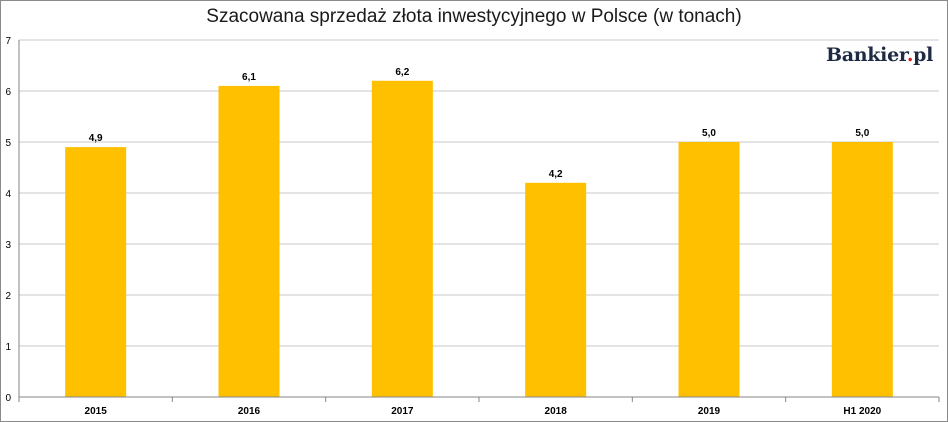  Describe the element at coordinates (8, 398) in the screenshot. I see `y-tick-label: 0` at that location.